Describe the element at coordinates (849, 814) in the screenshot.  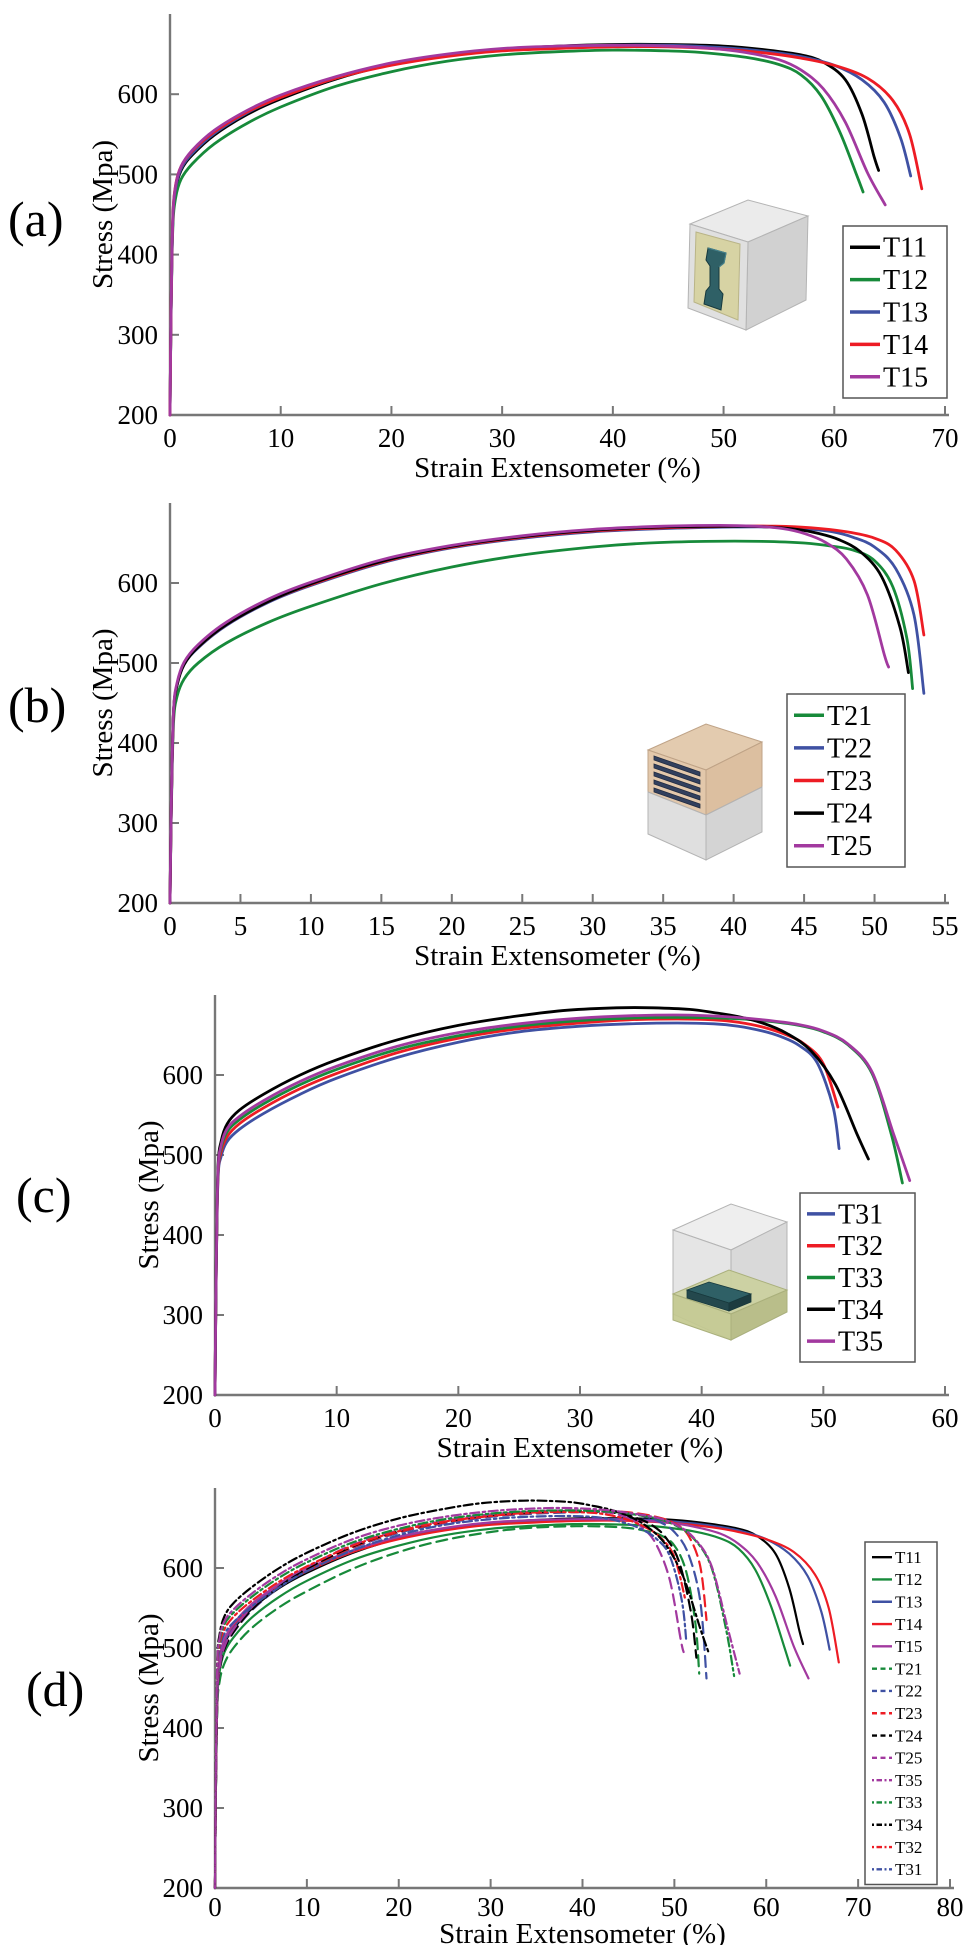
I see `legend-label: T24` at that location.